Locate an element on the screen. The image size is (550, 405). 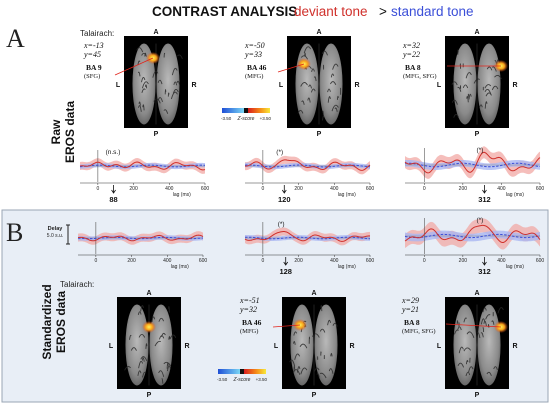
activation-spot is located at coordinates (149, 327).